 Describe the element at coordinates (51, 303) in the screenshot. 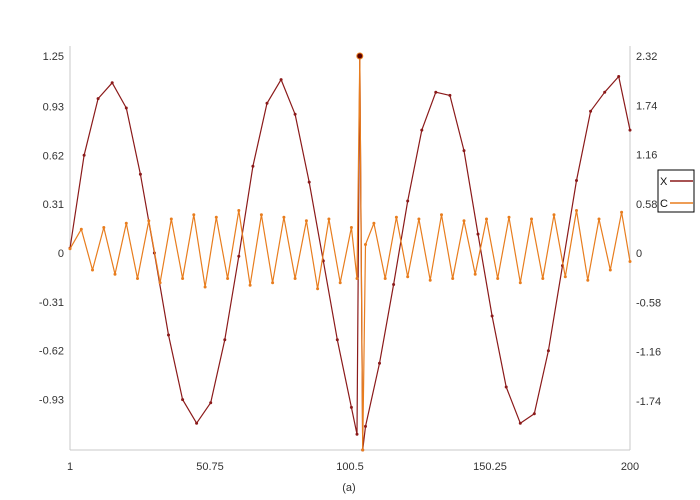

I see `left-y-tick-label: -0.31` at that location.